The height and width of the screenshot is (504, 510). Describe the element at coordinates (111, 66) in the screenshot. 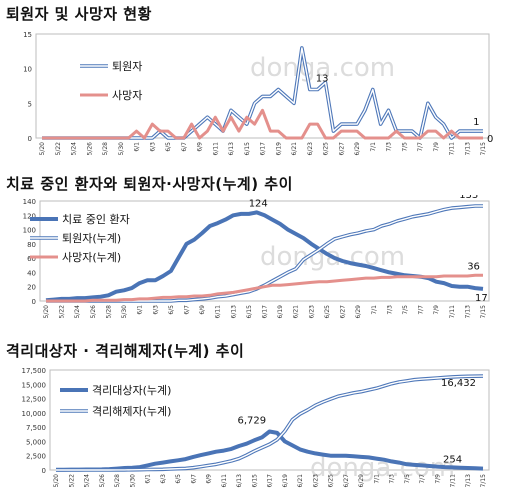

I see `legend-entry: 퇴원자` at that location.